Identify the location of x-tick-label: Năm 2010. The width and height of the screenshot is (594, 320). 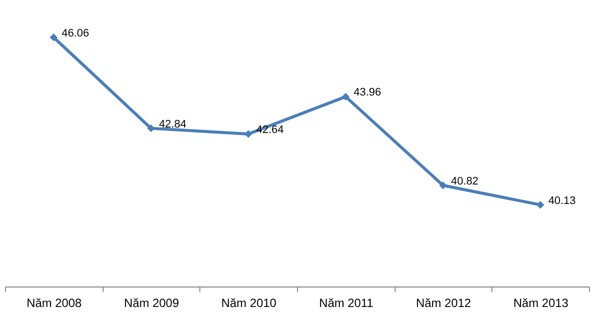
(249, 303).